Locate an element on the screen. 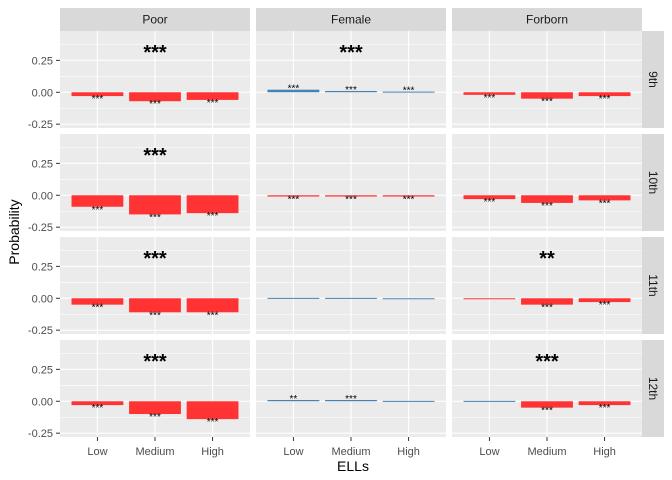  facet-panel-12th-Female: ** *** is located at coordinates (351, 388).